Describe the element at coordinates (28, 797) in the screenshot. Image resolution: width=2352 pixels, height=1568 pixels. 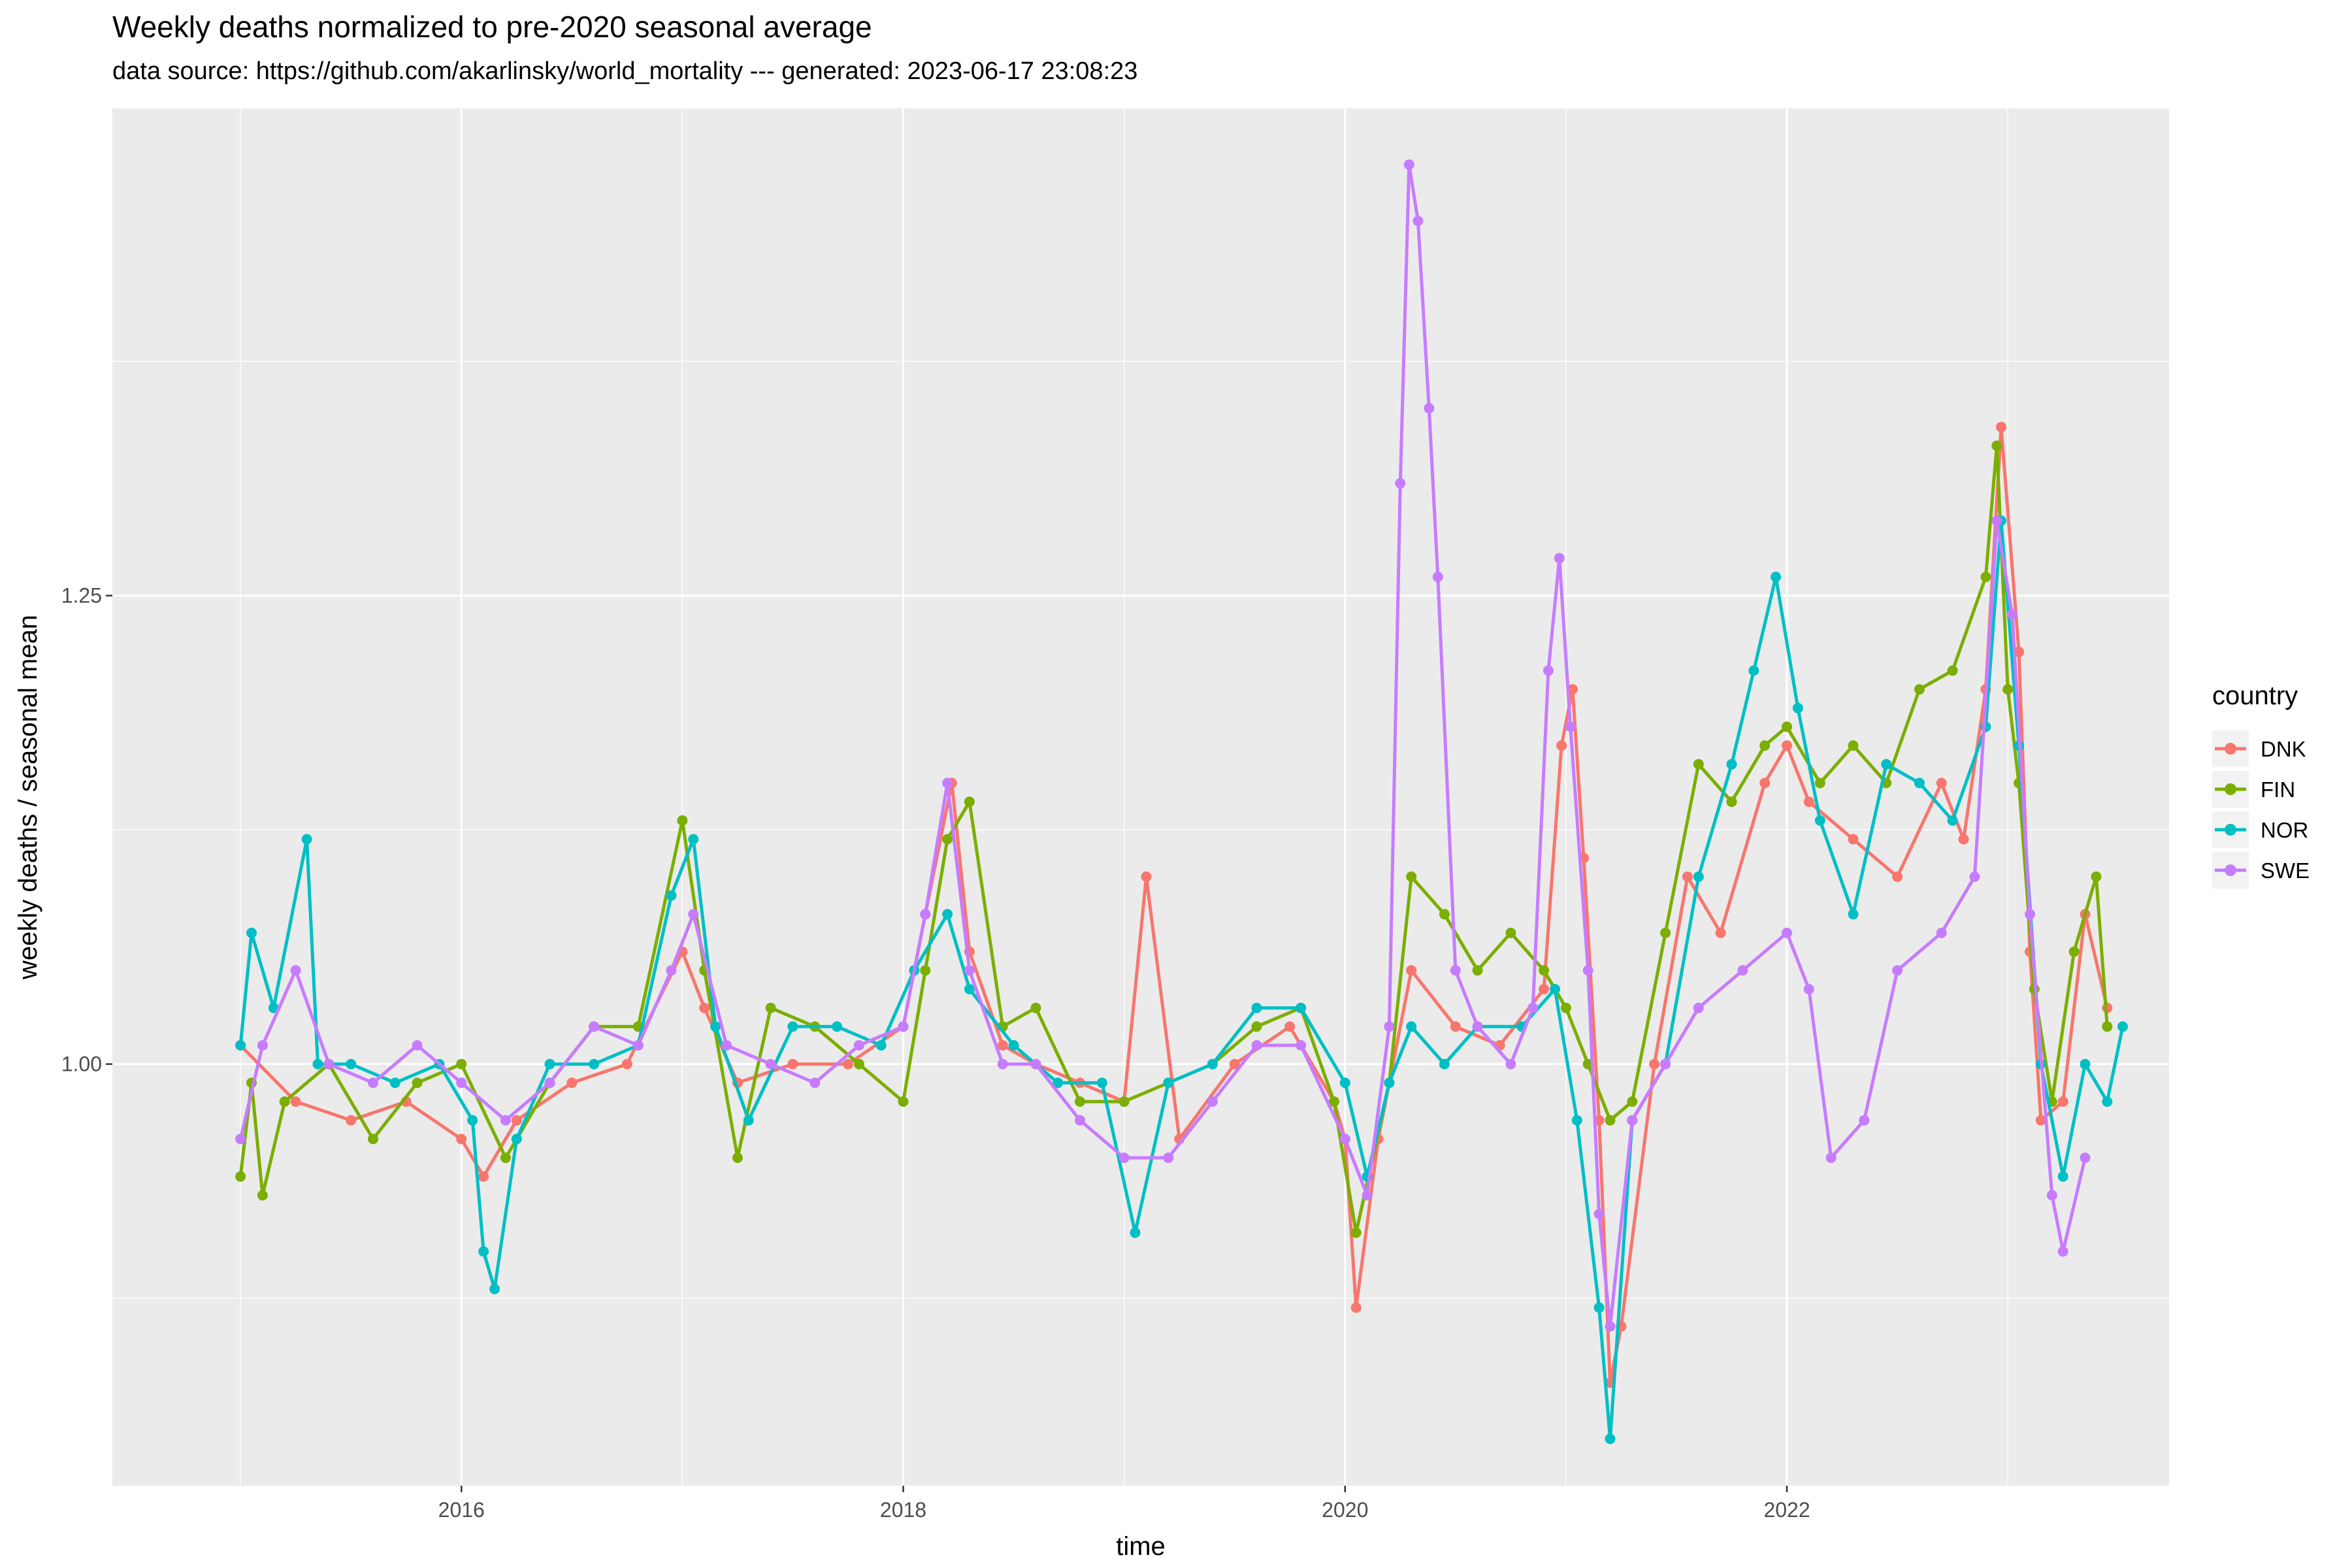
I see `y-axis-title: weekly deaths / seasonal mean` at that location.